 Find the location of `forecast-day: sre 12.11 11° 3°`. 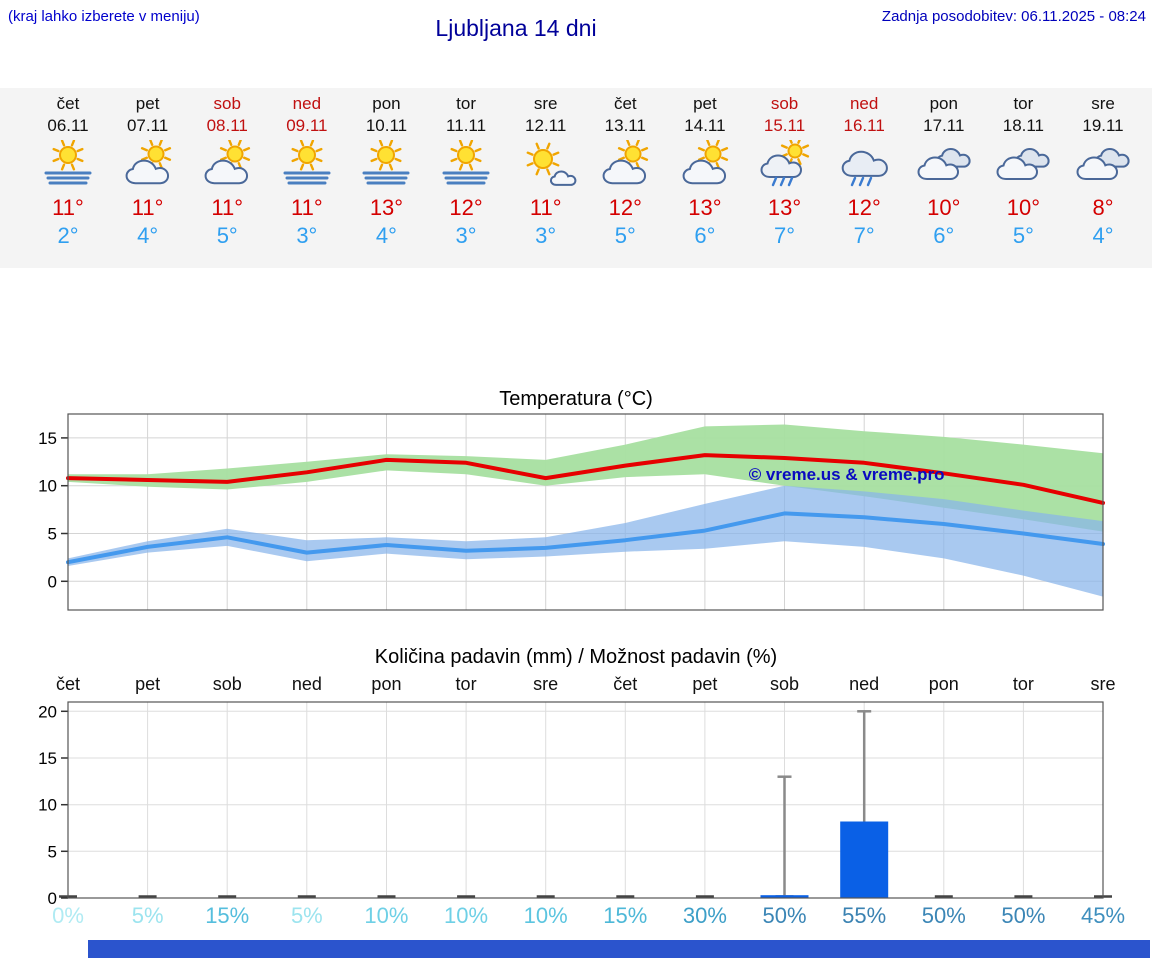

forecast-day: sre 12.11 11° 3° is located at coordinates (546, 171).